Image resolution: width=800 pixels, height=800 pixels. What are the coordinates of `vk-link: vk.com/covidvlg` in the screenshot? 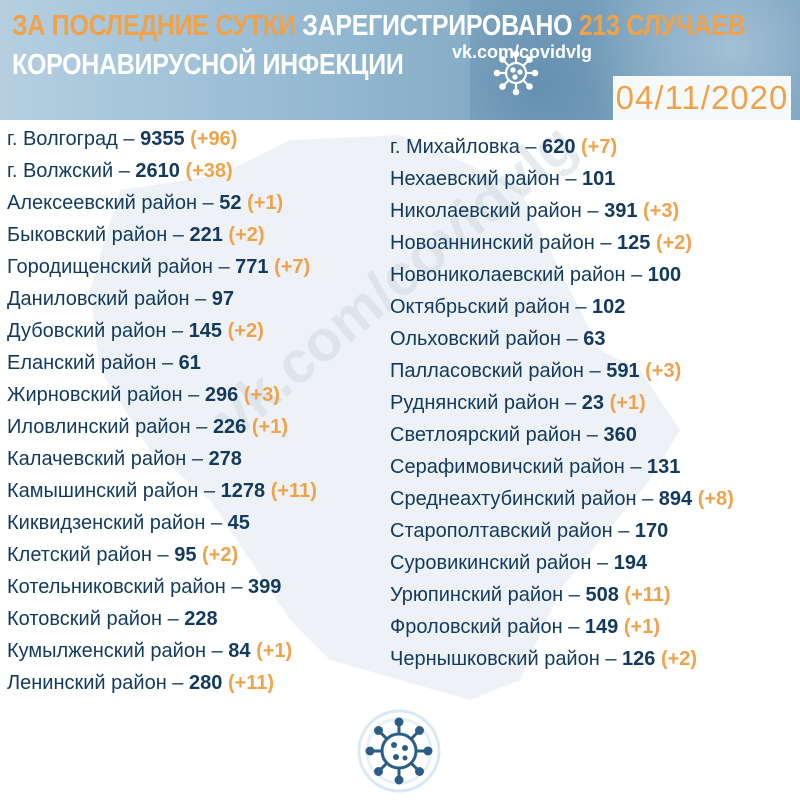 It's located at (522, 52).